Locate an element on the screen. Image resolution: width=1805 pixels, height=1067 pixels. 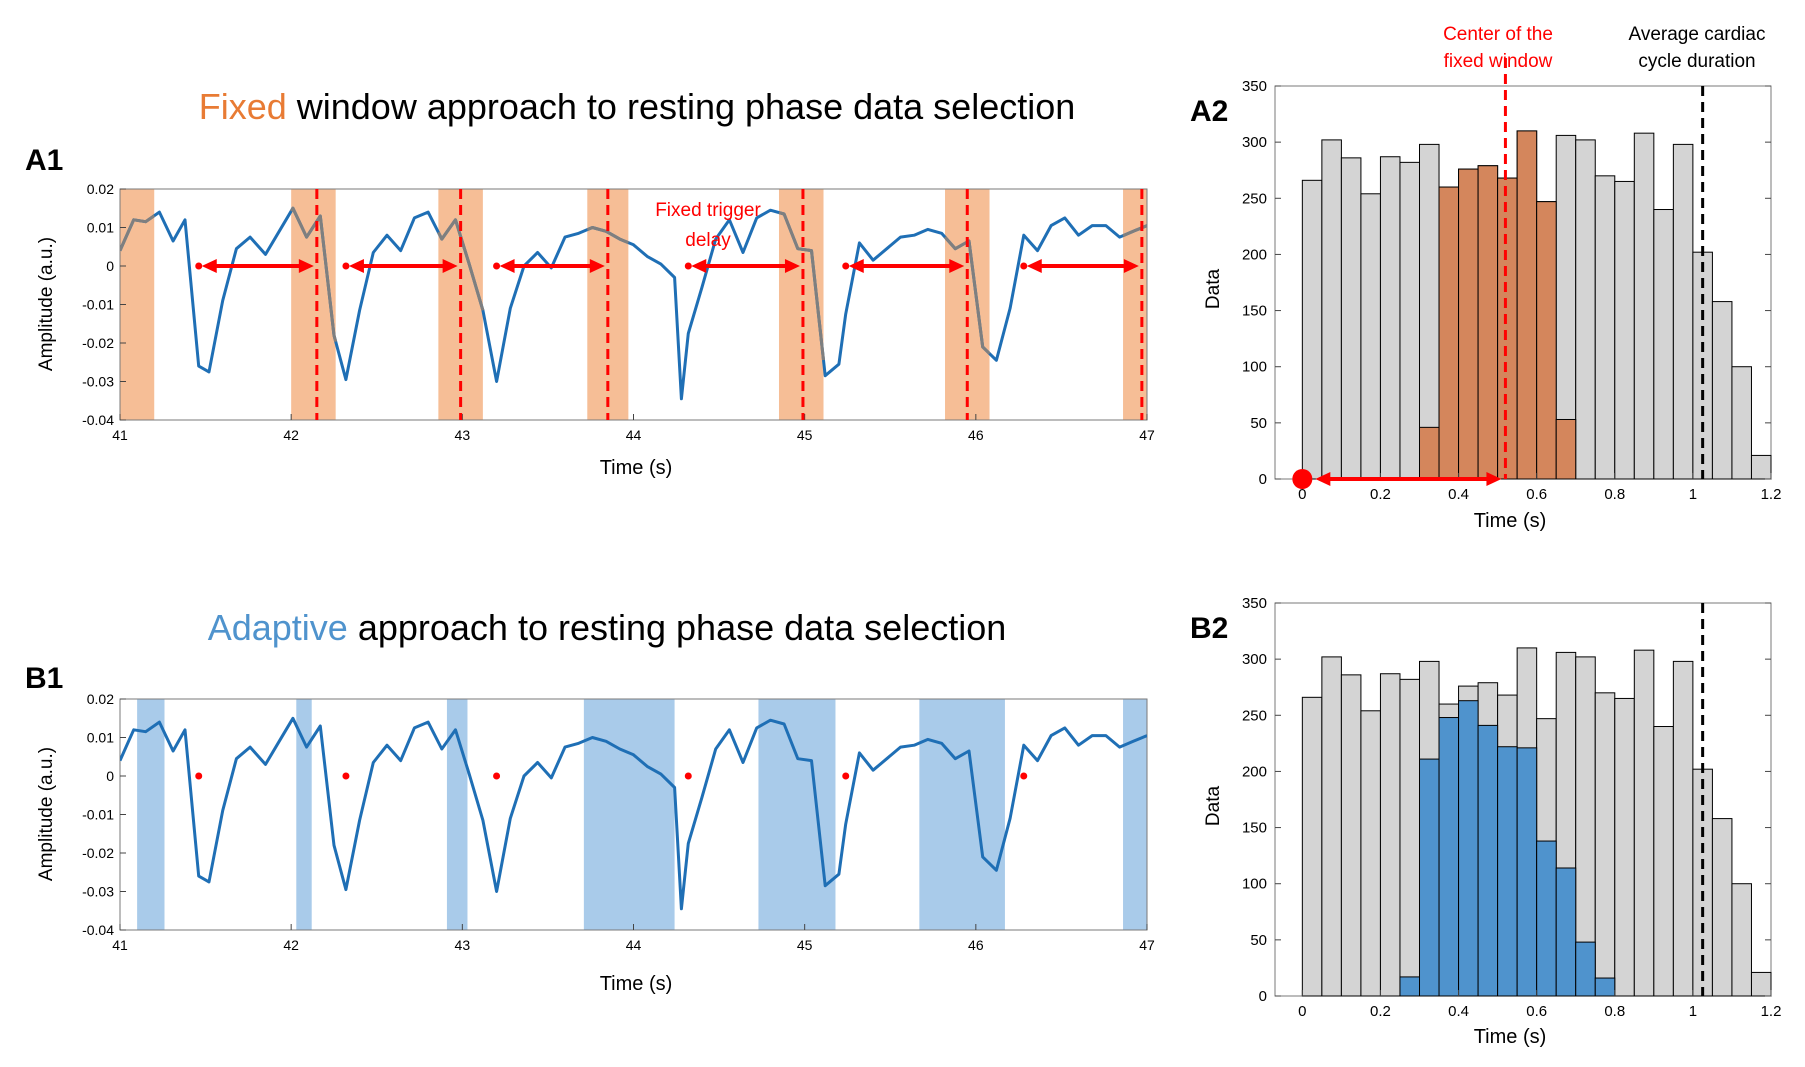
a1-xtick-label: 42 is located at coordinates (291, 435).